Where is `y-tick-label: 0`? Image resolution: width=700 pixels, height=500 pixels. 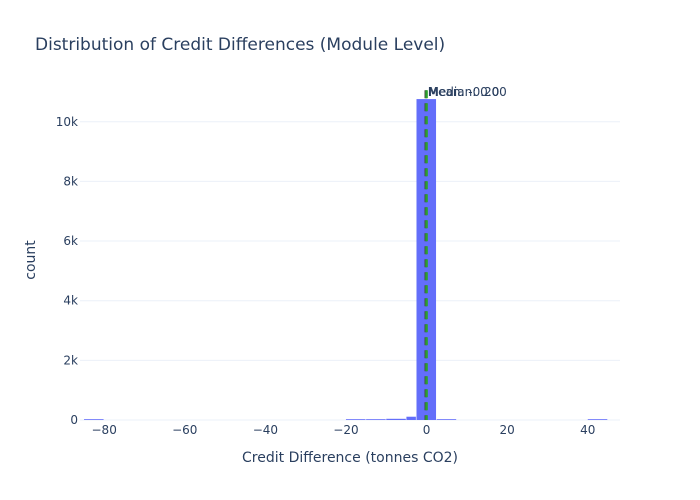
y-tick-label: 0 is located at coordinates (74, 420).